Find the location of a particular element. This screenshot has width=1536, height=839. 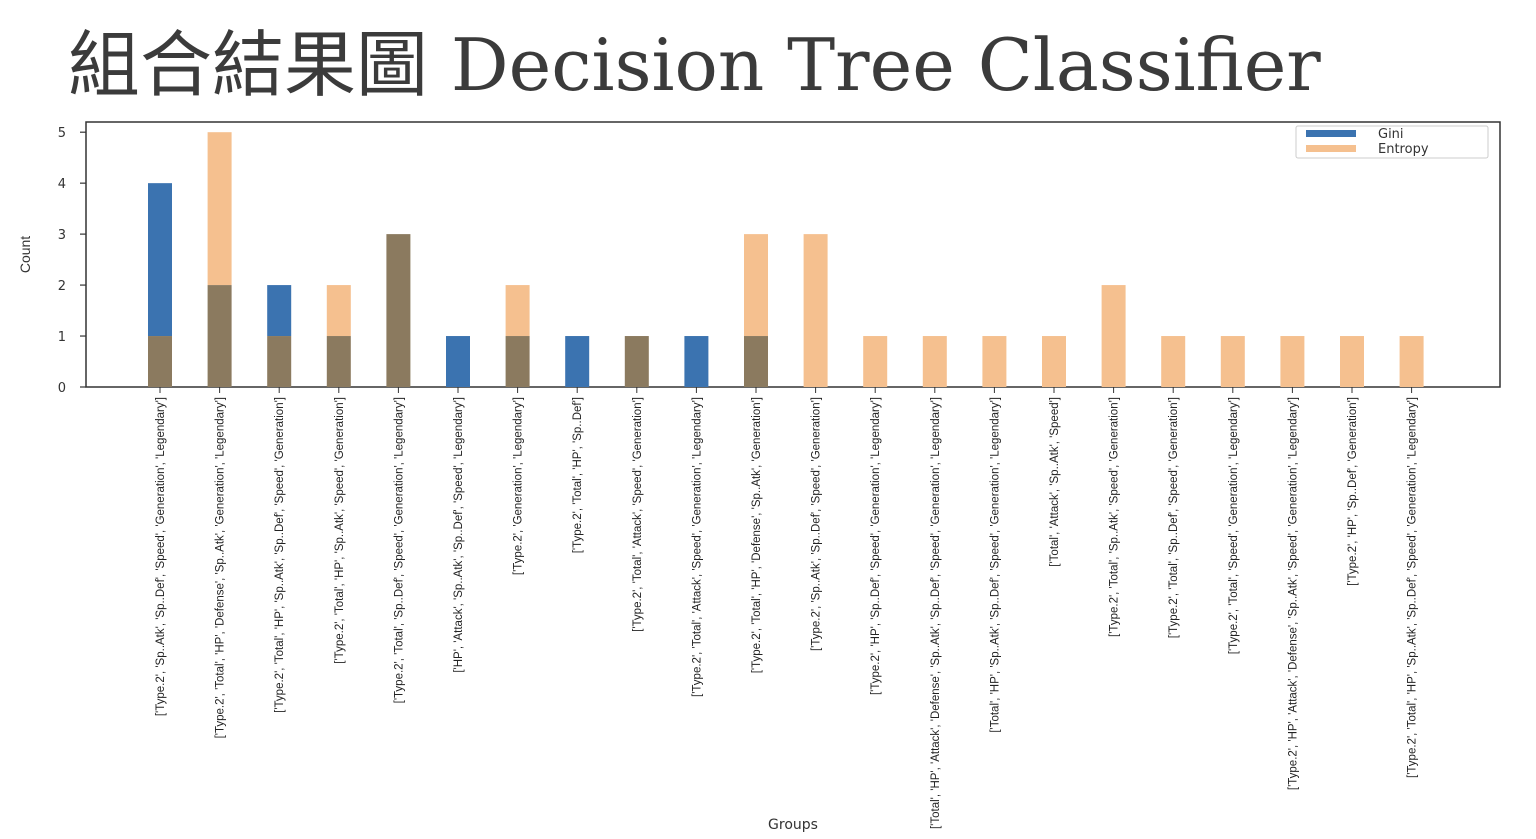

x-axis-label: Groups is located at coordinates (793, 825).